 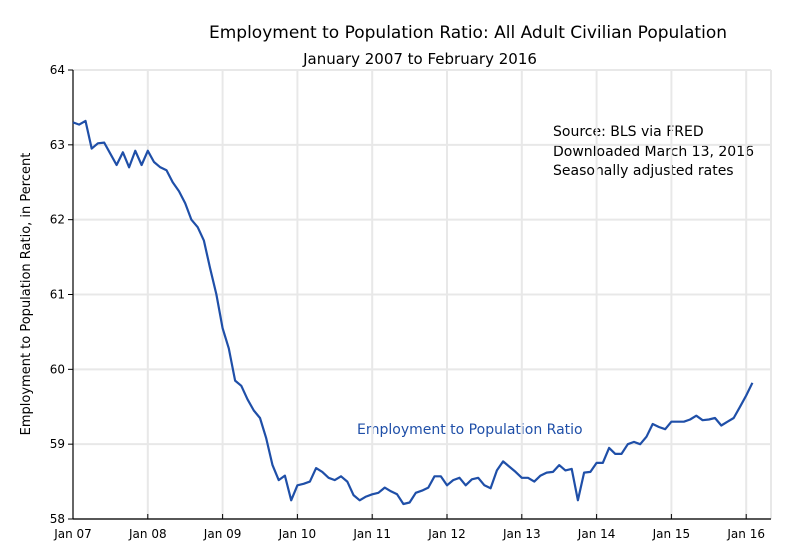 What do you see at coordinates (72, 534) in the screenshot?
I see `x-tick-label: Jan 07` at bounding box center [72, 534].